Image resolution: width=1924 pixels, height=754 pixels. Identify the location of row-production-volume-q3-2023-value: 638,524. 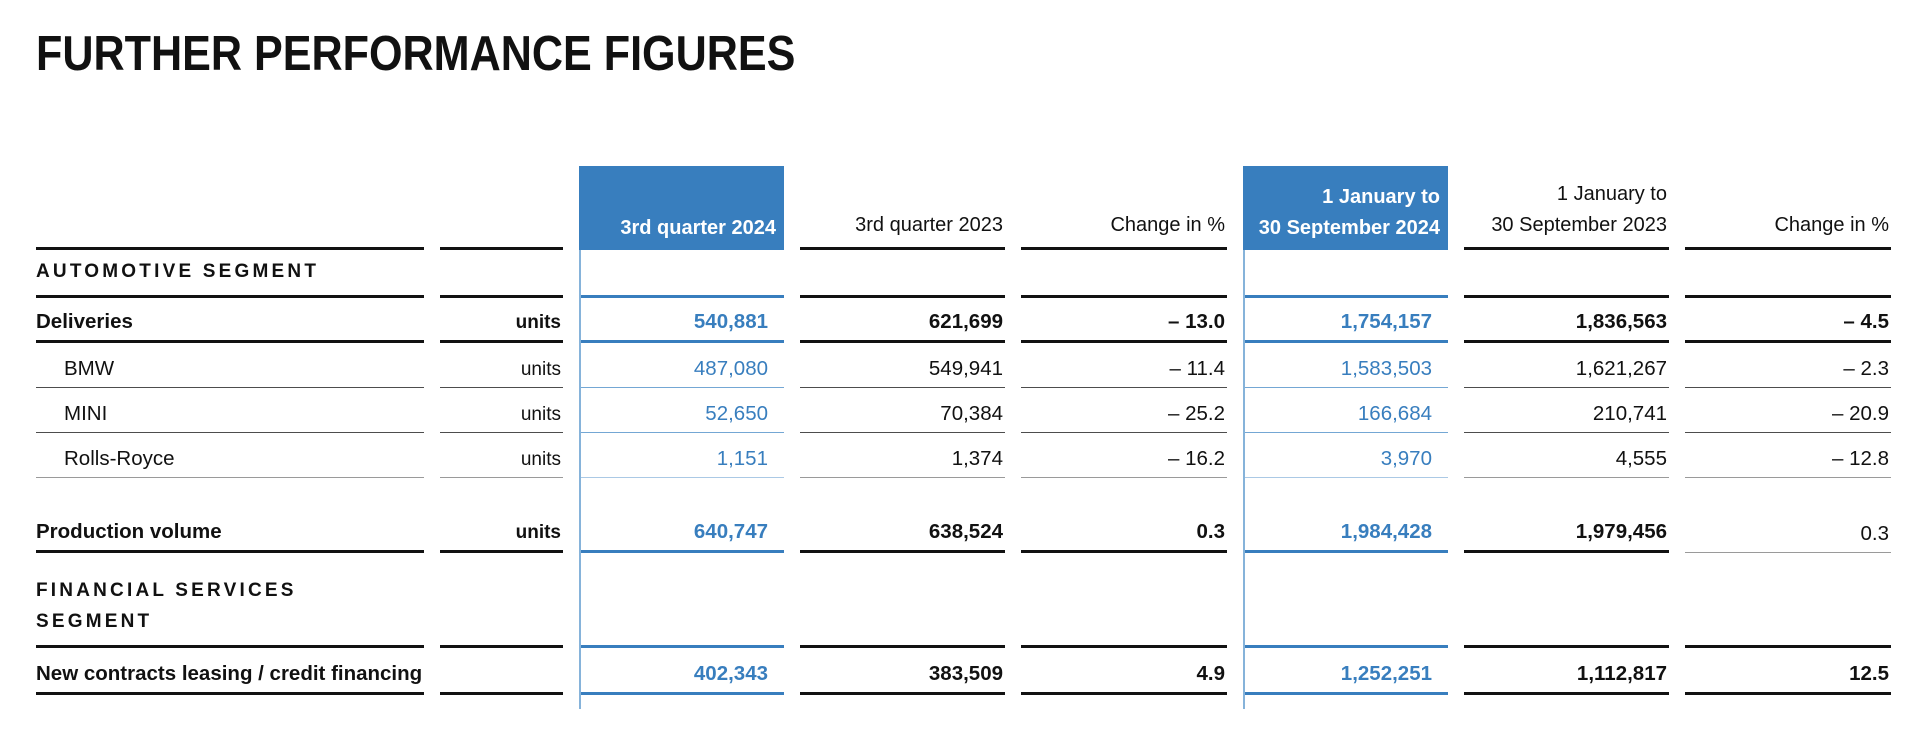
(902, 530).